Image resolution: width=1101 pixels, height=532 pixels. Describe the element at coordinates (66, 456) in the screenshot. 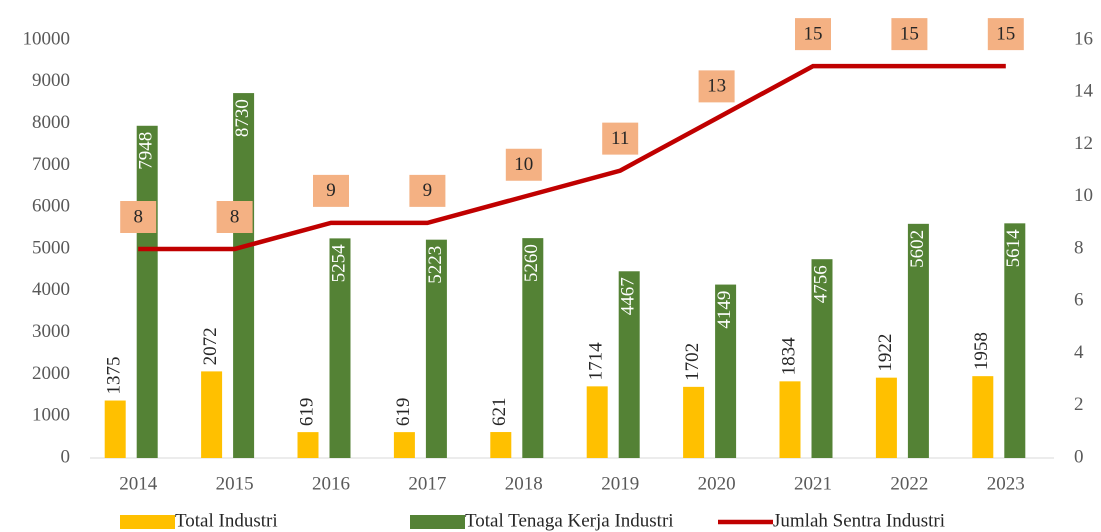

I see `y-tick-label: 0` at that location.